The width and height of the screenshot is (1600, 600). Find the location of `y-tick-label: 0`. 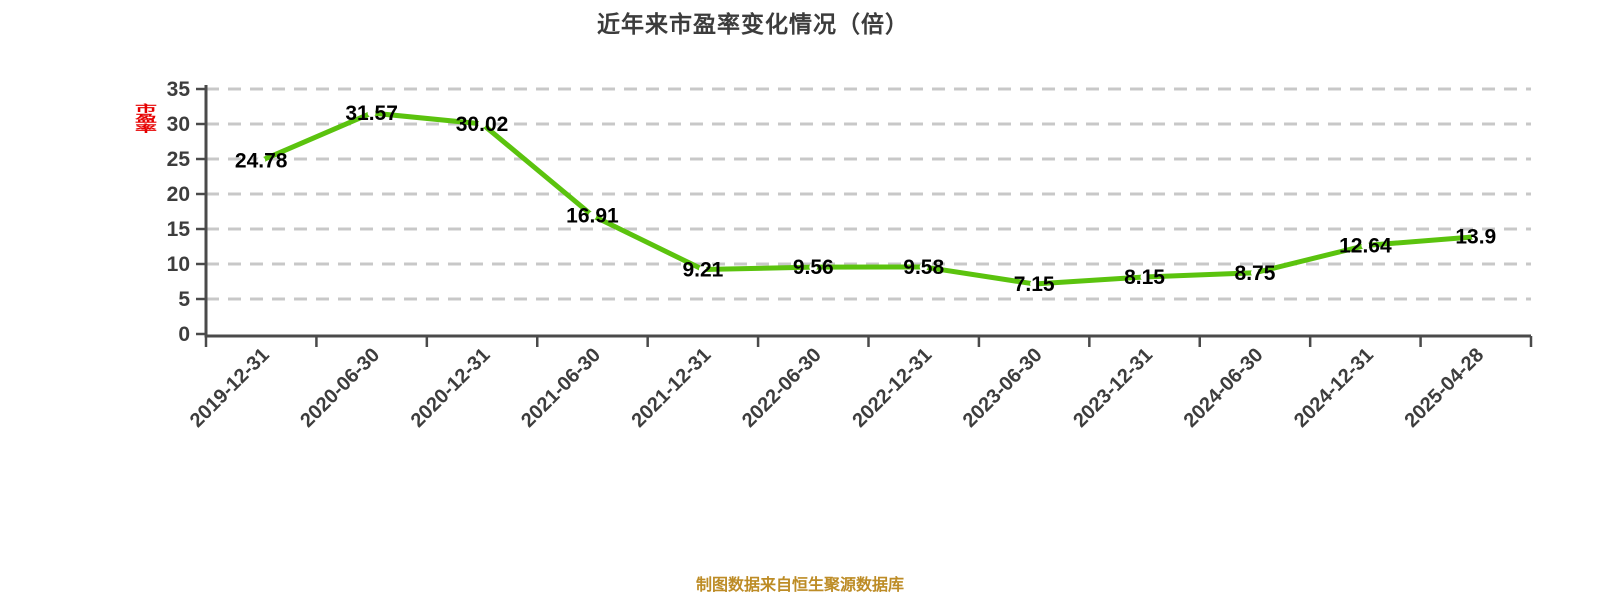

y-tick-label: 0 is located at coordinates (184, 334).